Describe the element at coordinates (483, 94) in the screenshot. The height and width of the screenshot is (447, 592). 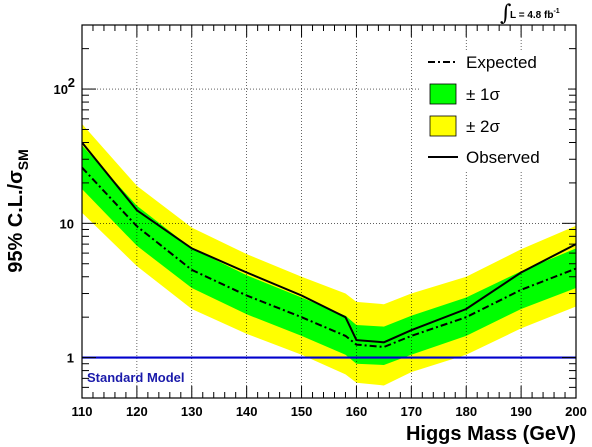
I see `legend-label-1sigma: ± 1σ` at that location.